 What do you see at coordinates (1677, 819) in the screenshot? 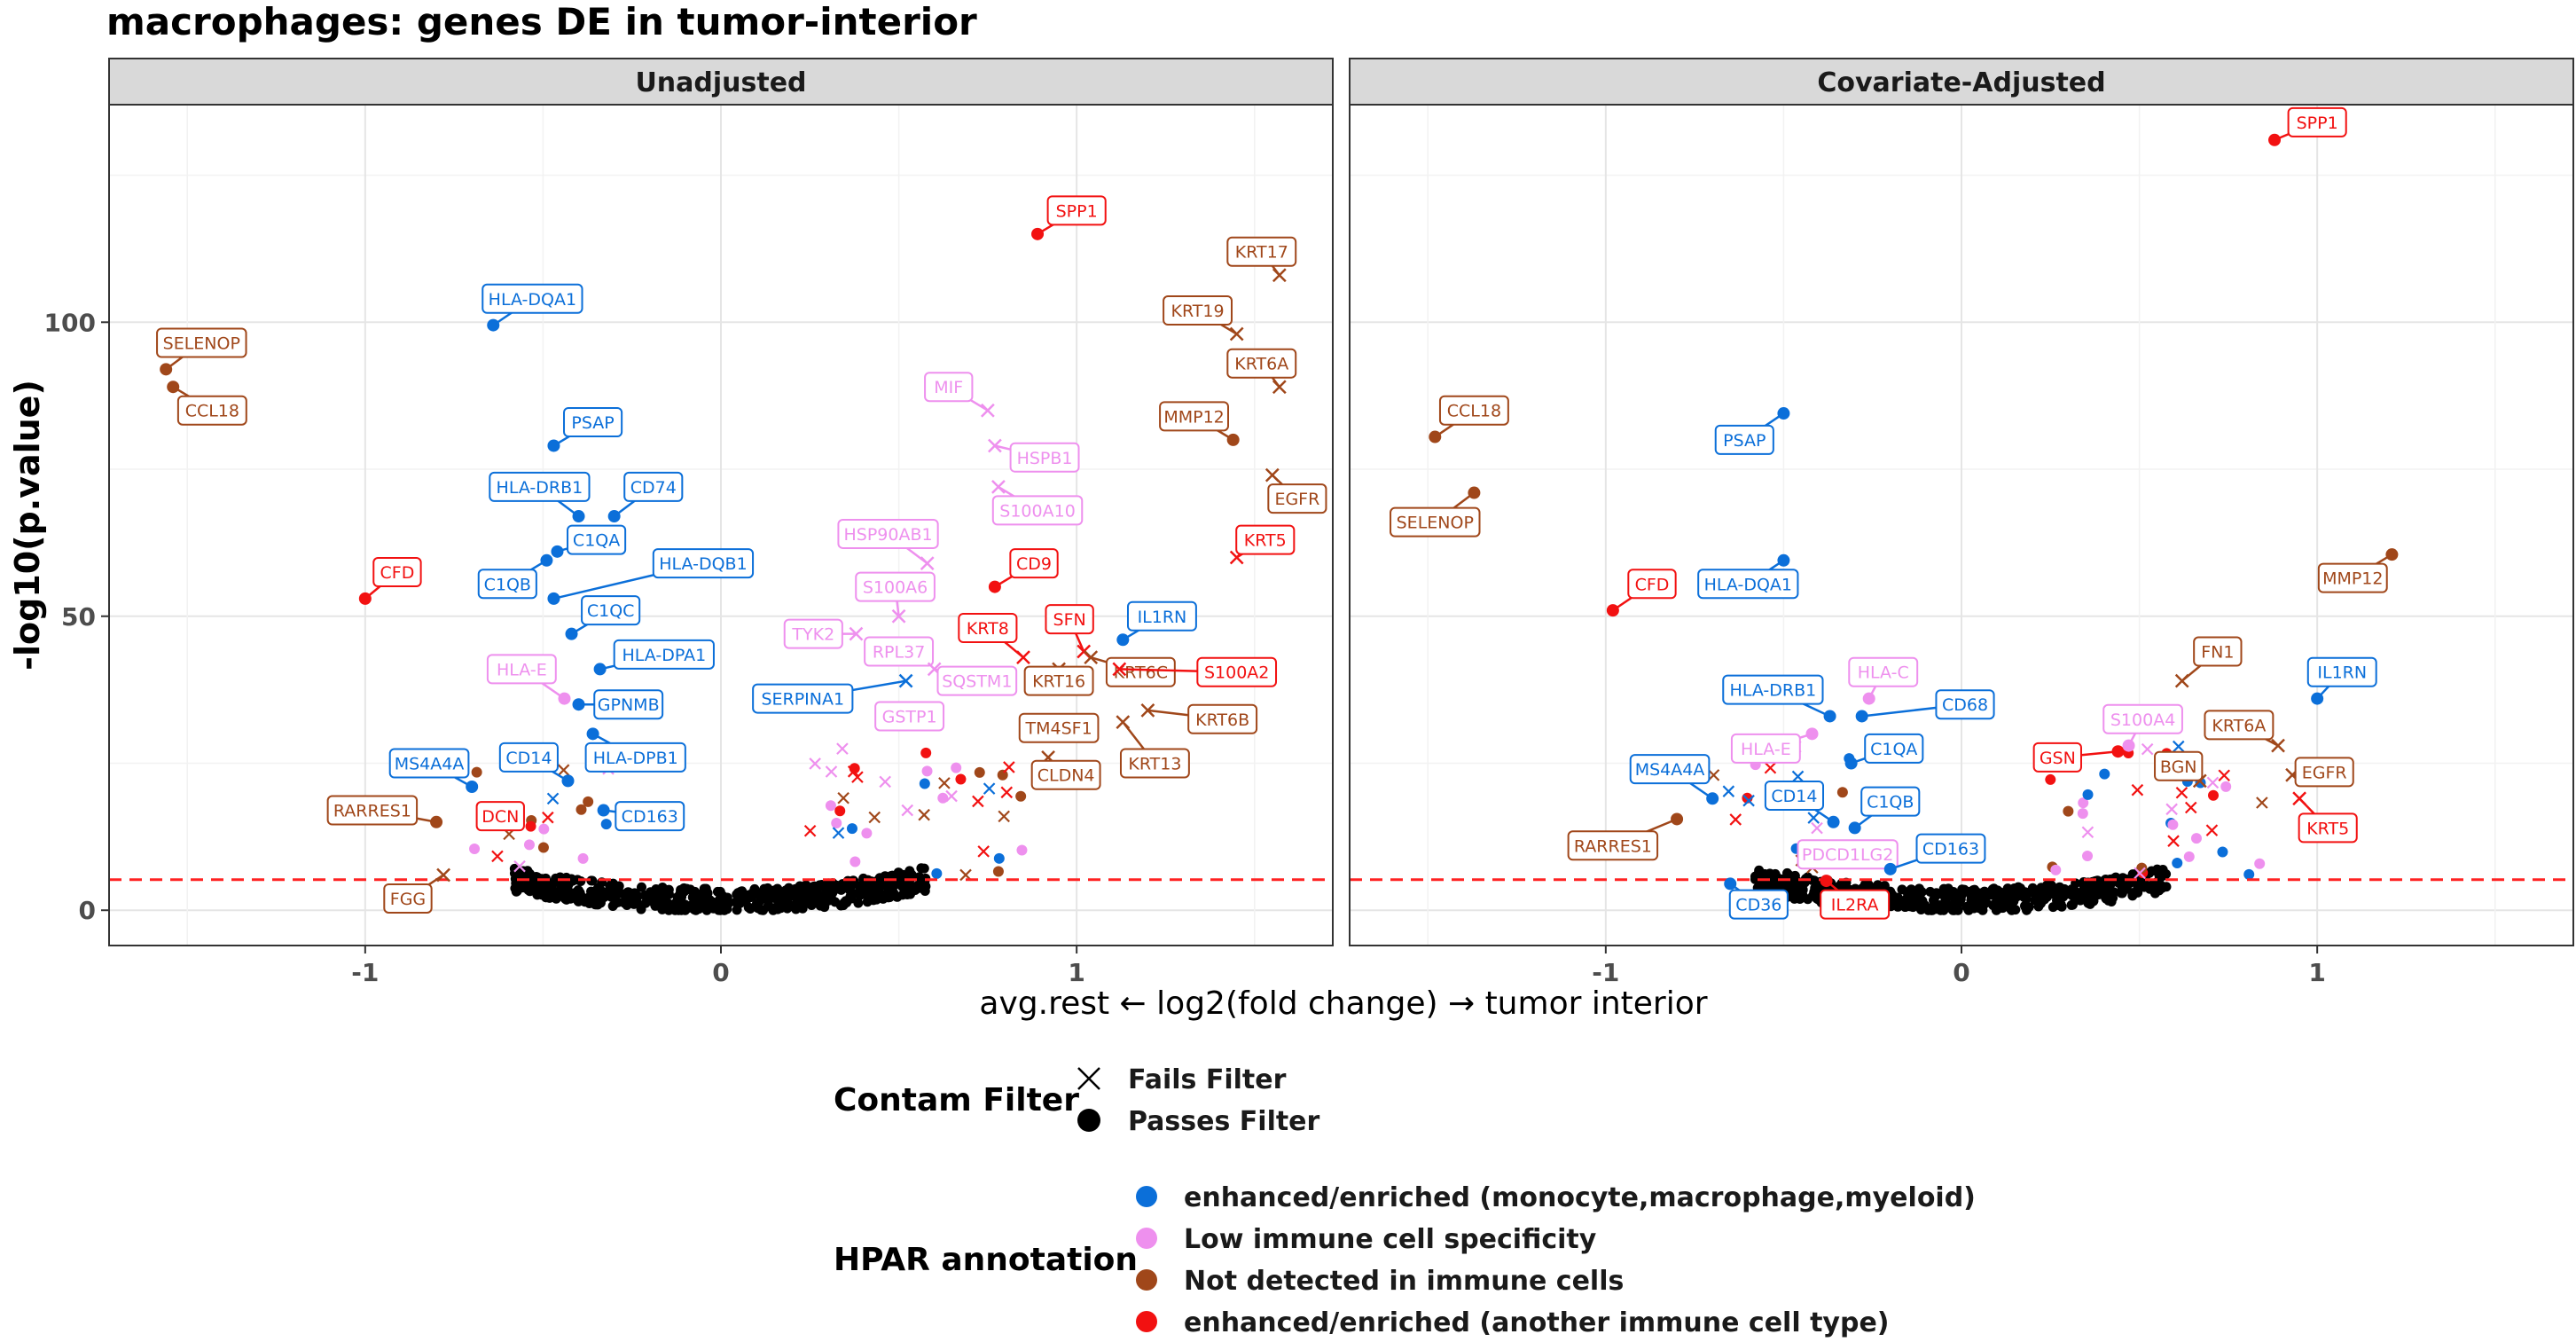
I see `point-marker-RARRES1` at bounding box center [1677, 819].